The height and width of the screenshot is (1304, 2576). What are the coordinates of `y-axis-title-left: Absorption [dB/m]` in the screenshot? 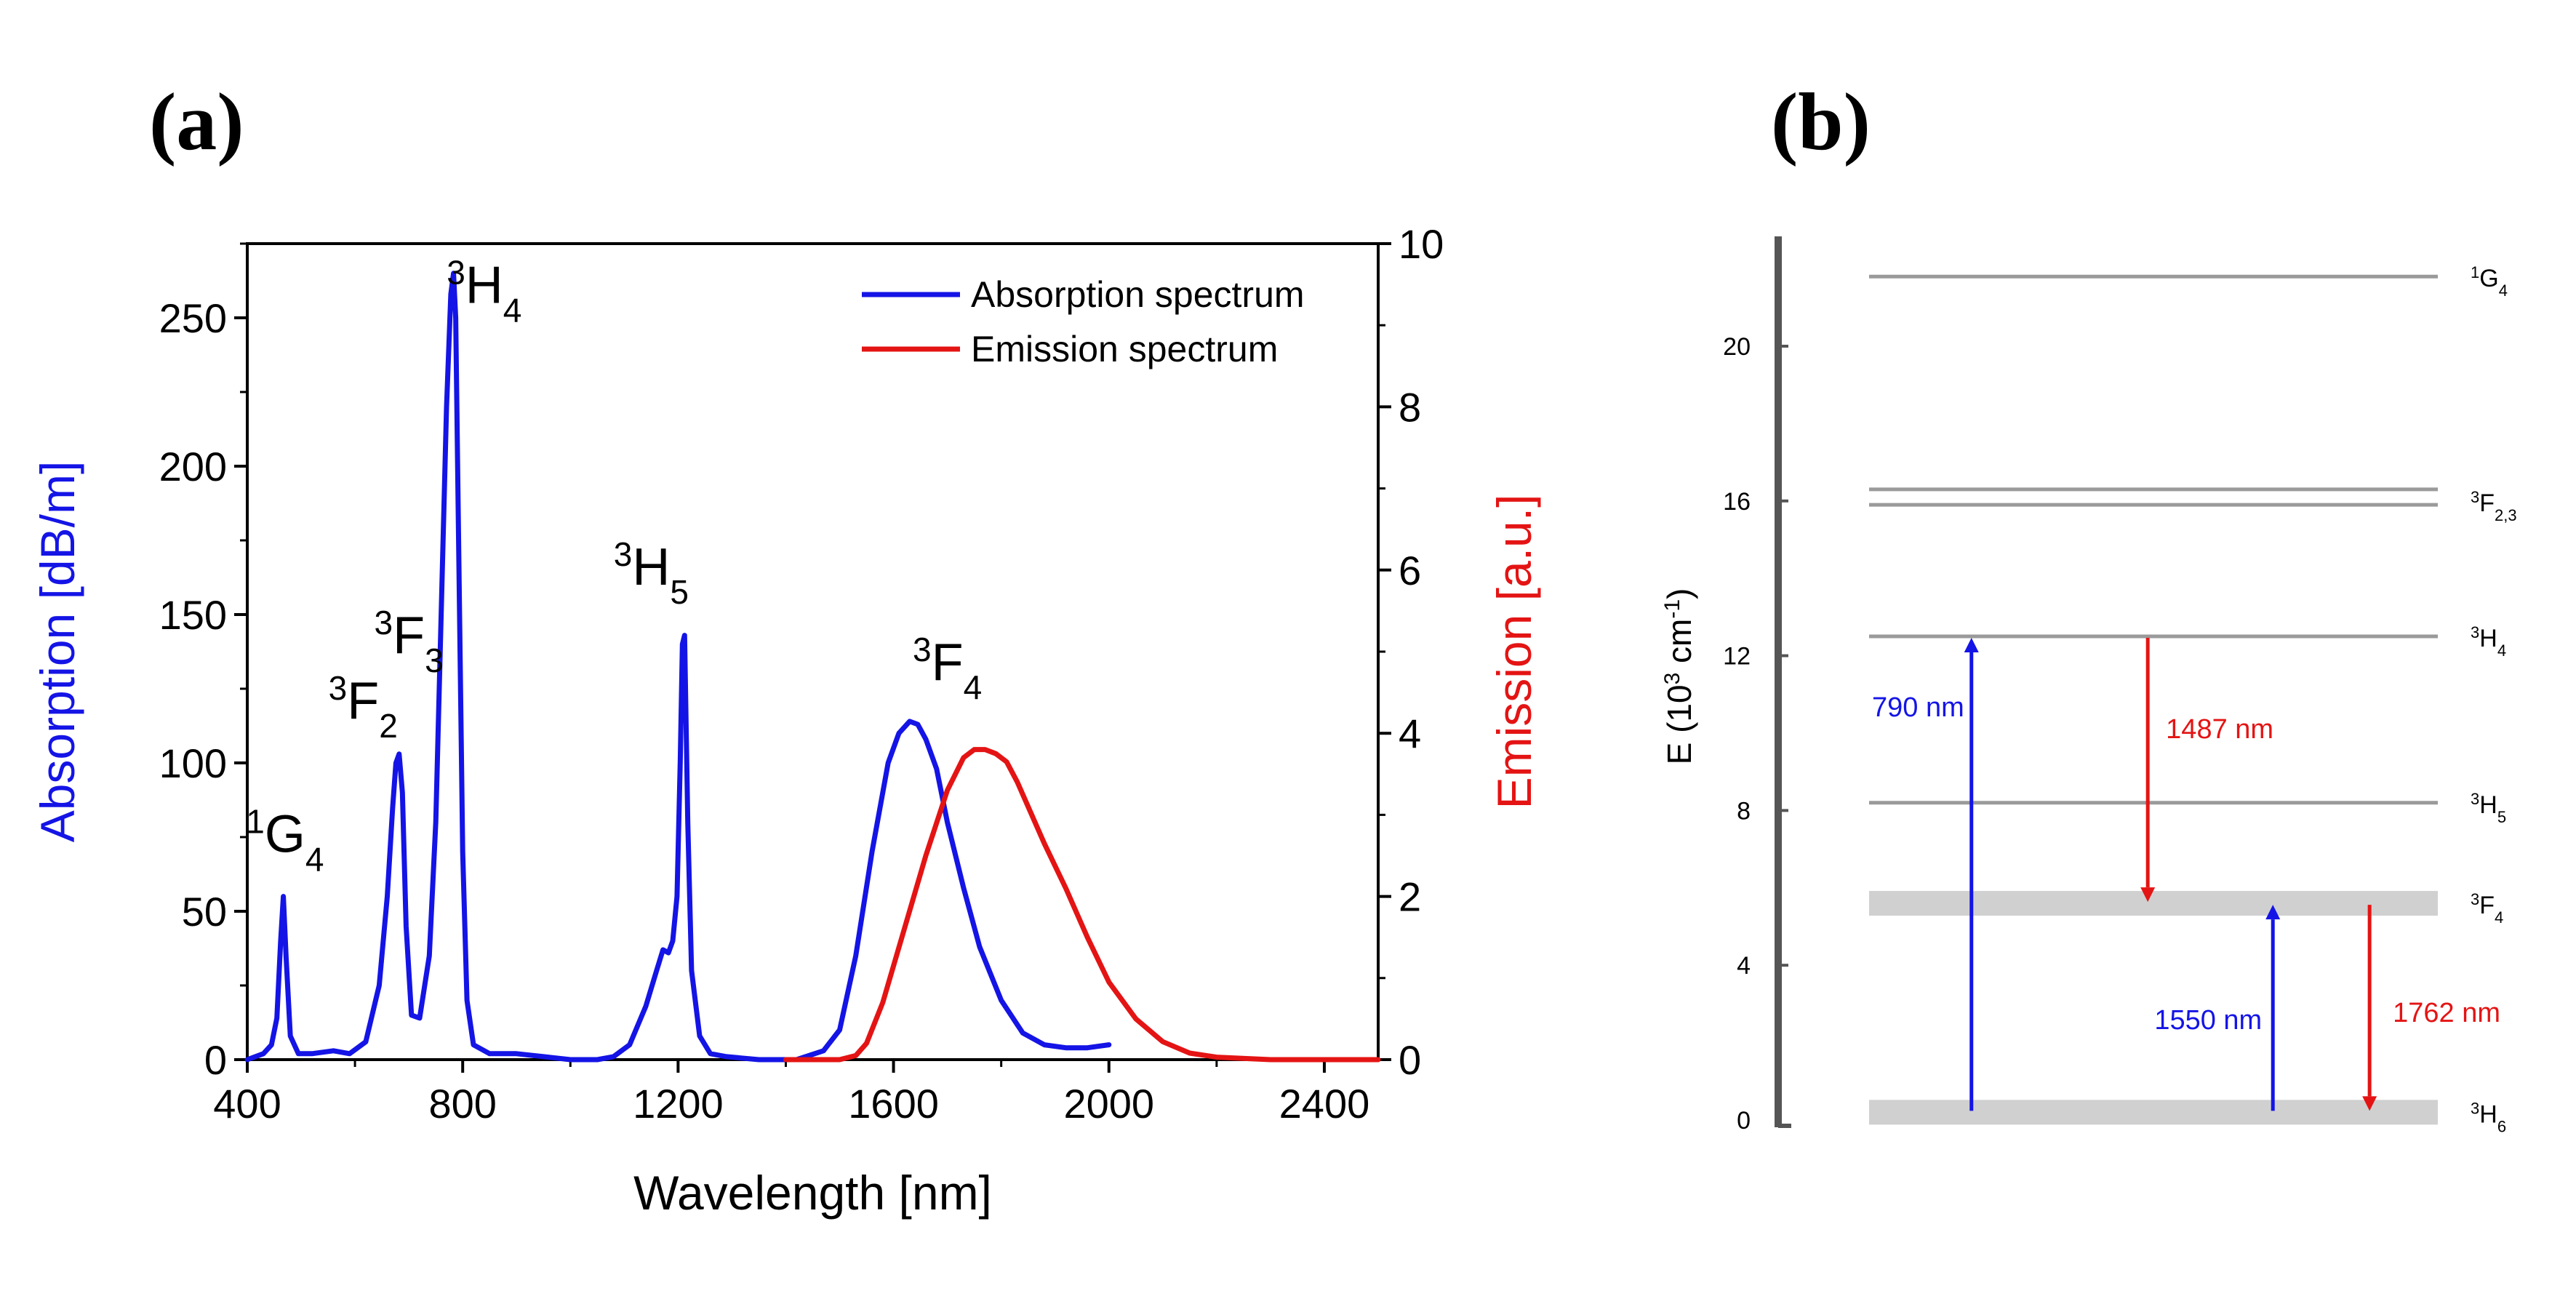 It's located at (57, 652).